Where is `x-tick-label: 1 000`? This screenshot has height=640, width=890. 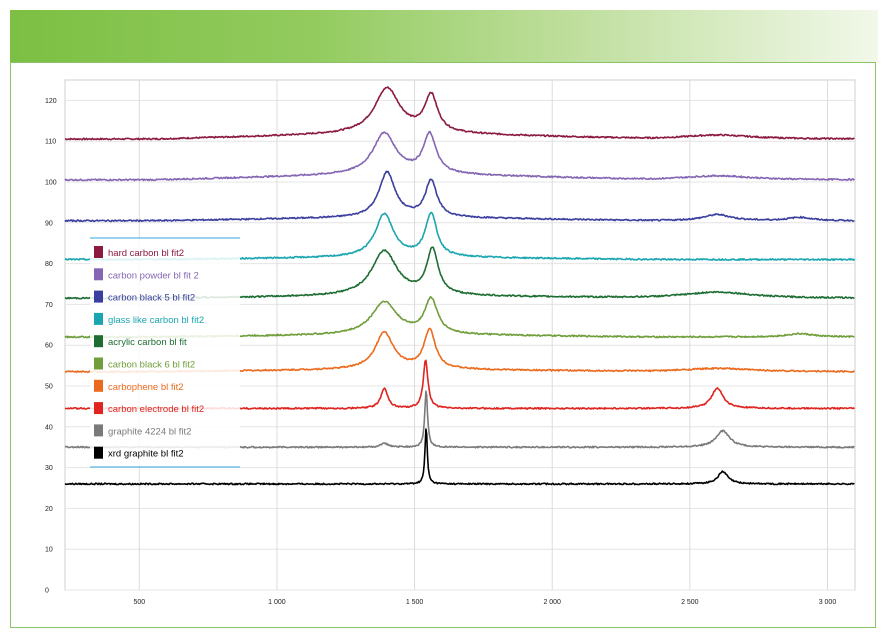
x-tick-label: 1 000 is located at coordinates (277, 602).